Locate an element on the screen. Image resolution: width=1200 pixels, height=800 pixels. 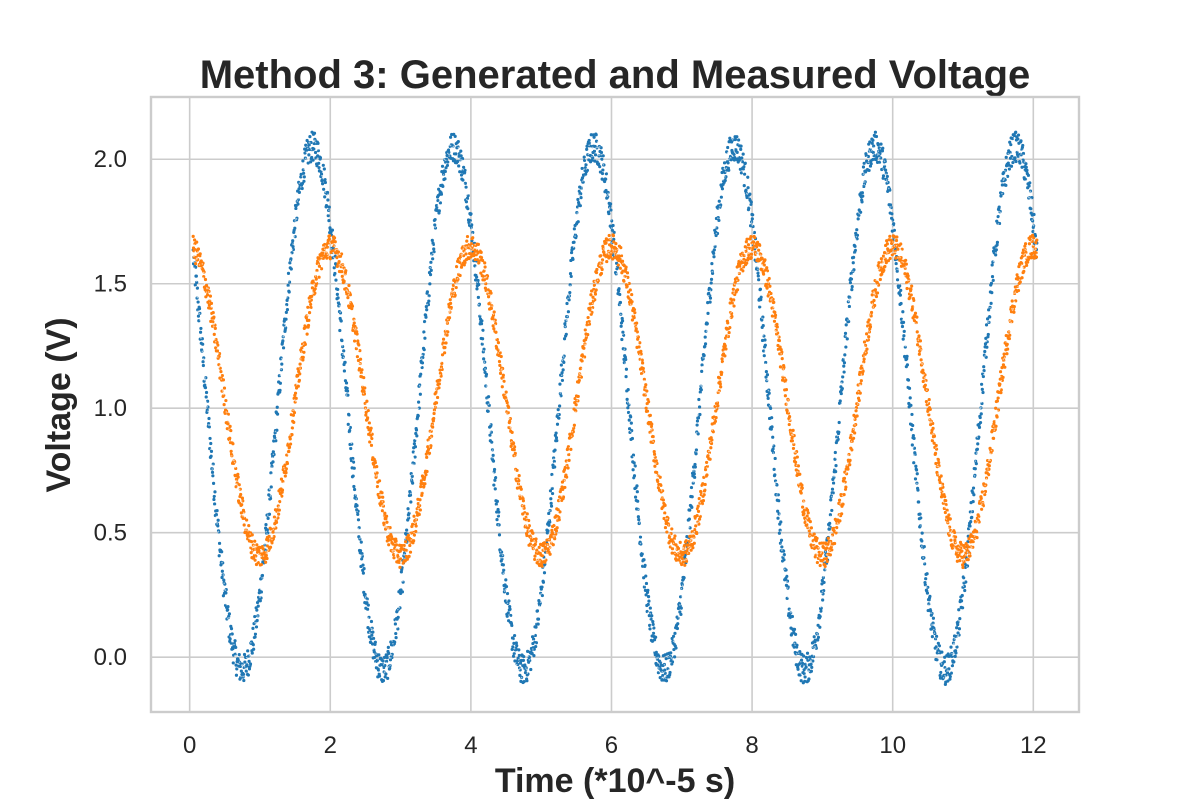
y-axis-label: Voltage (V) is located at coordinates (59, 404).